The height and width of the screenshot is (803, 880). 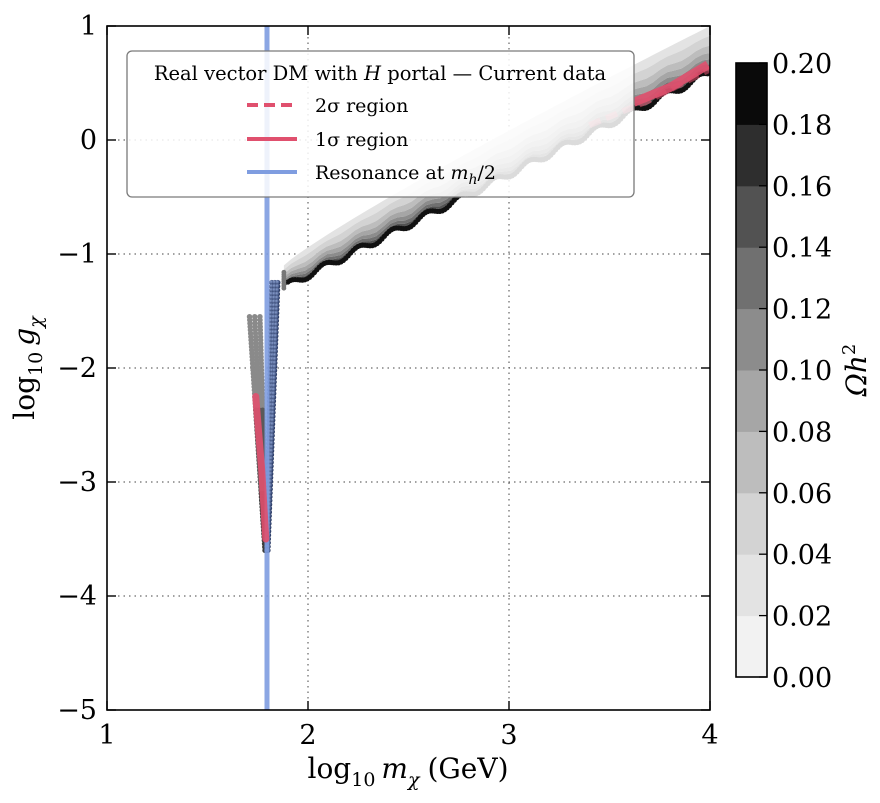 What do you see at coordinates (508, 735) in the screenshot?
I see `x-tick-label: 3` at bounding box center [508, 735].